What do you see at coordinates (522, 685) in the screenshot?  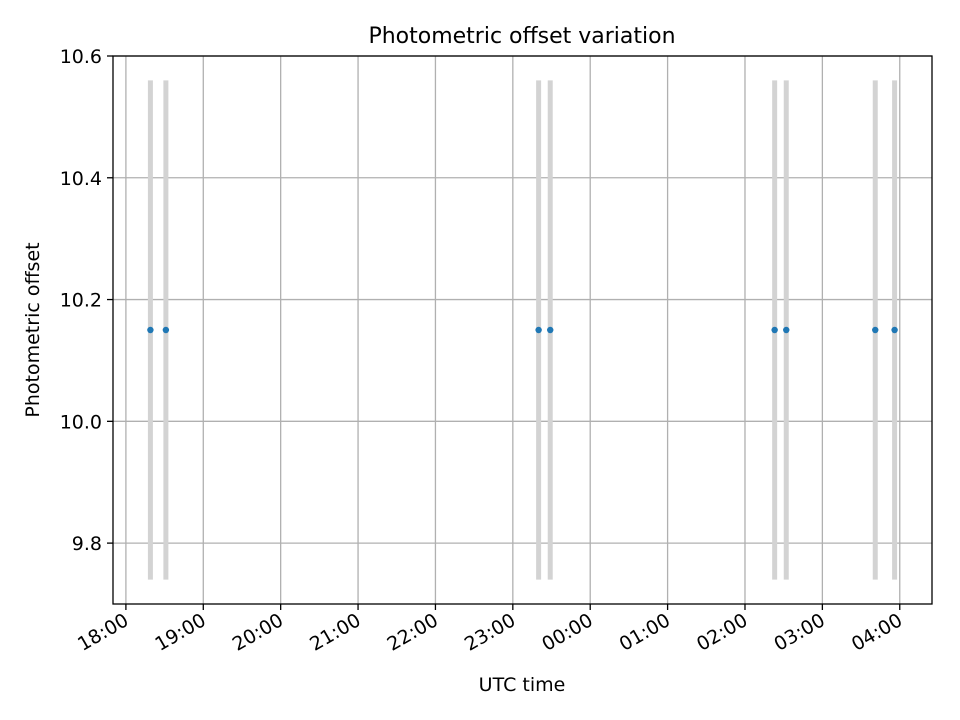 I see `x-axis-label: UTC time` at bounding box center [522, 685].